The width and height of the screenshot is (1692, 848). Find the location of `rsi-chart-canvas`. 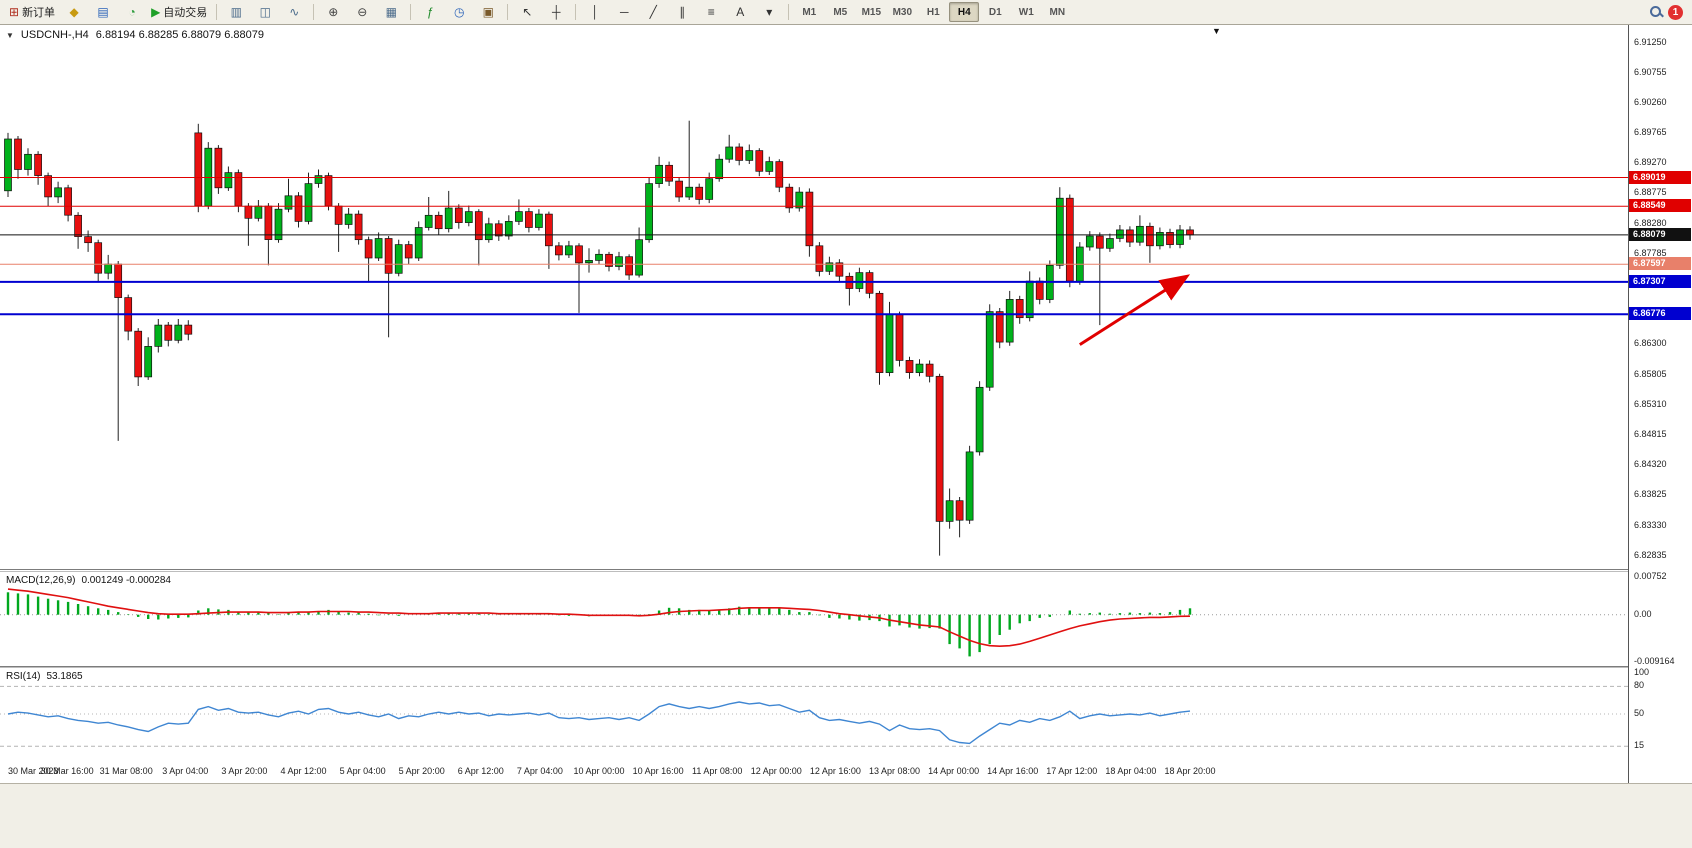

rsi-chart-canvas is located at coordinates (814, 714).